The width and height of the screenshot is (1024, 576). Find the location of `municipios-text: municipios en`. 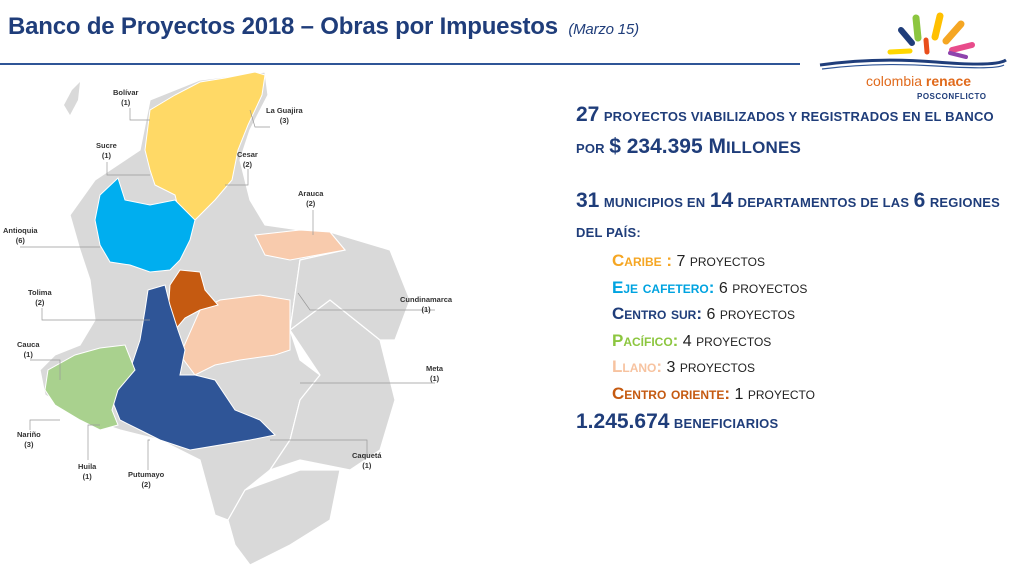

municipios-text: municipios en is located at coordinates (654, 202).